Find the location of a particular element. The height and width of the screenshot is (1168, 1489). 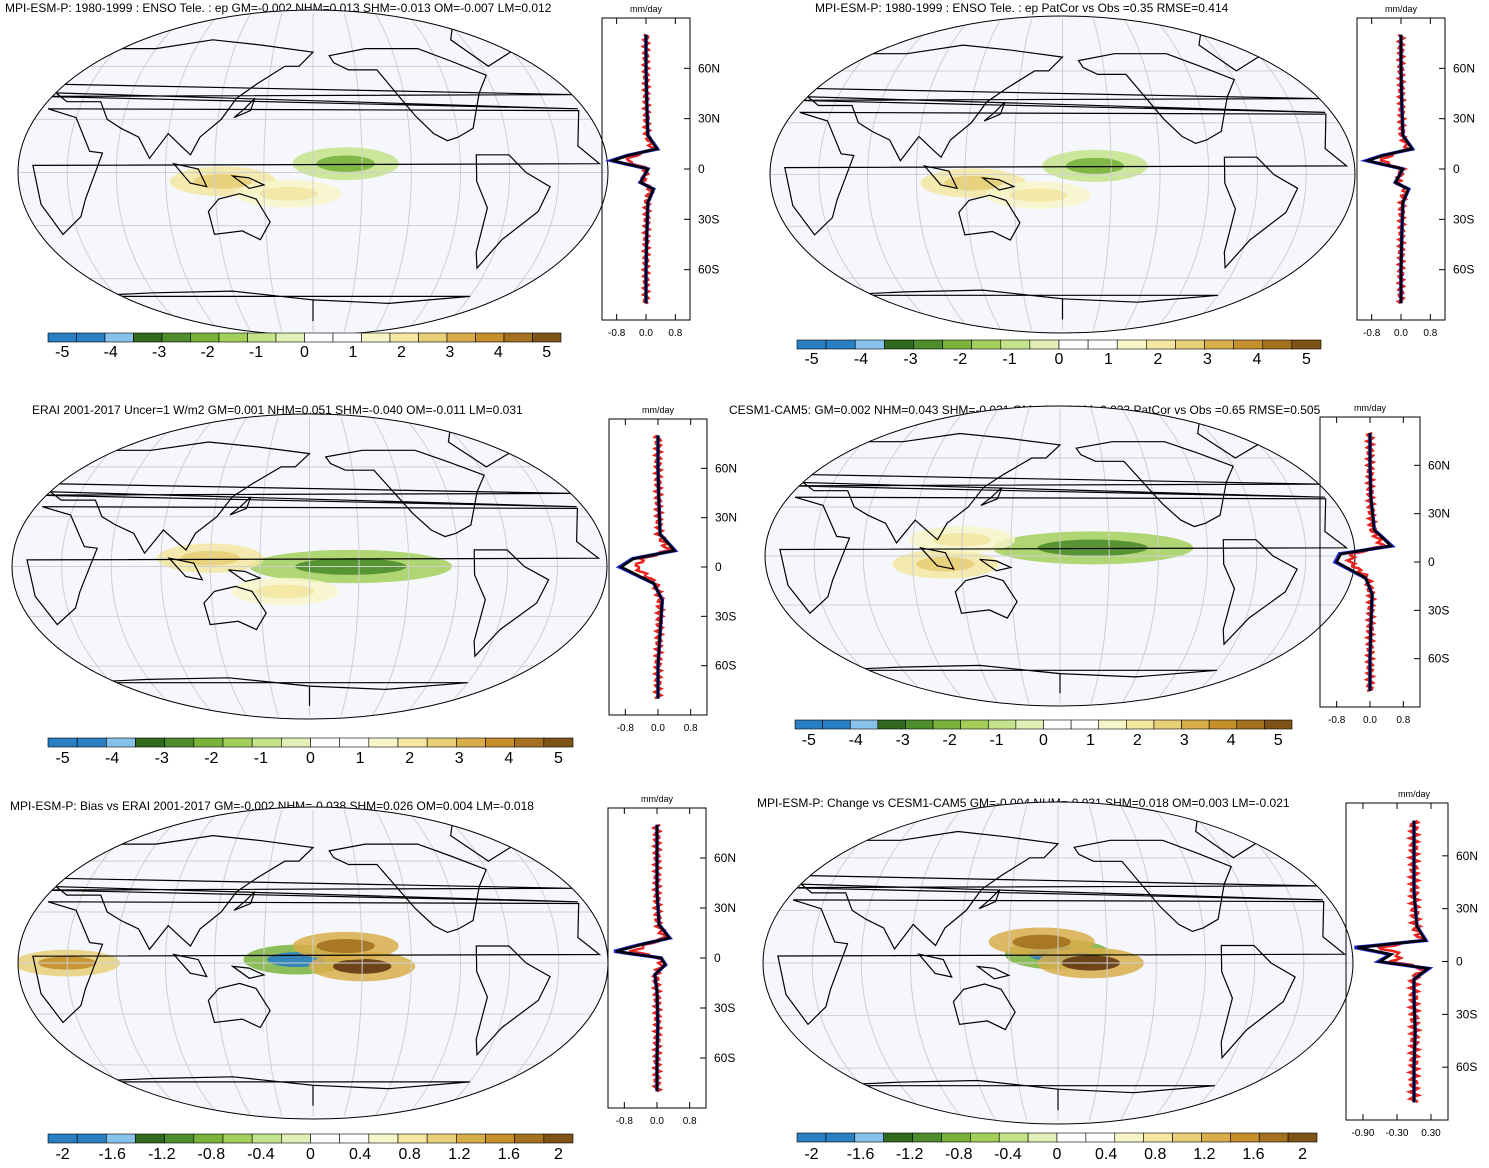

zonal-line-blue is located at coordinates (632, 169).